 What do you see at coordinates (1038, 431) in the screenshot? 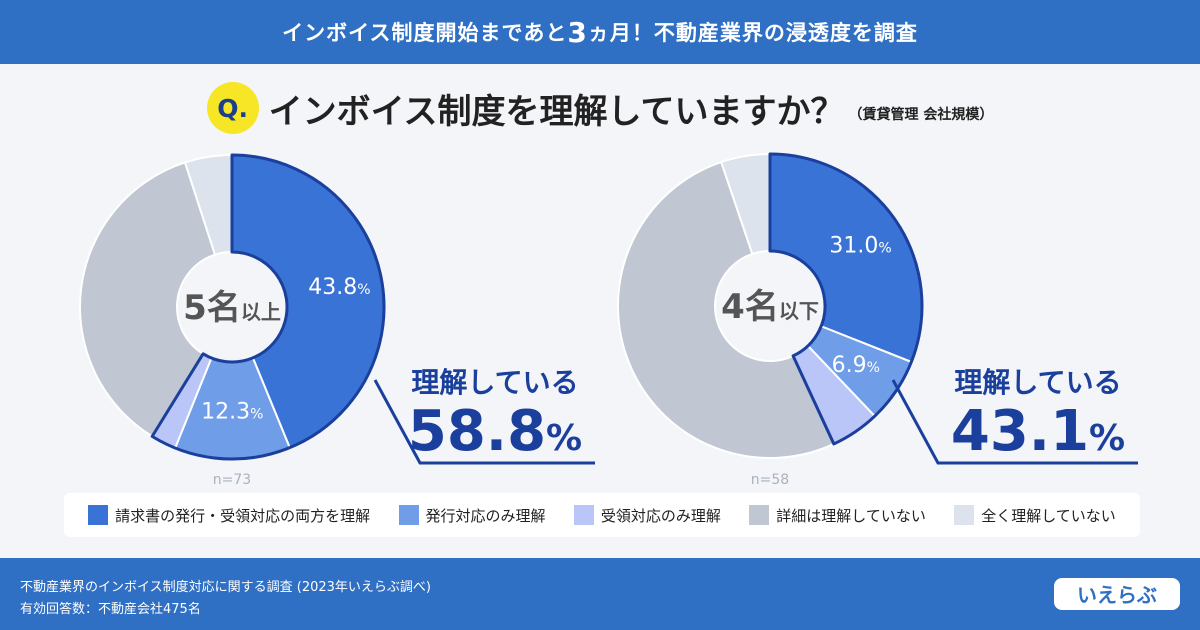
I see `callout-percentage: 43.1%` at bounding box center [1038, 431].